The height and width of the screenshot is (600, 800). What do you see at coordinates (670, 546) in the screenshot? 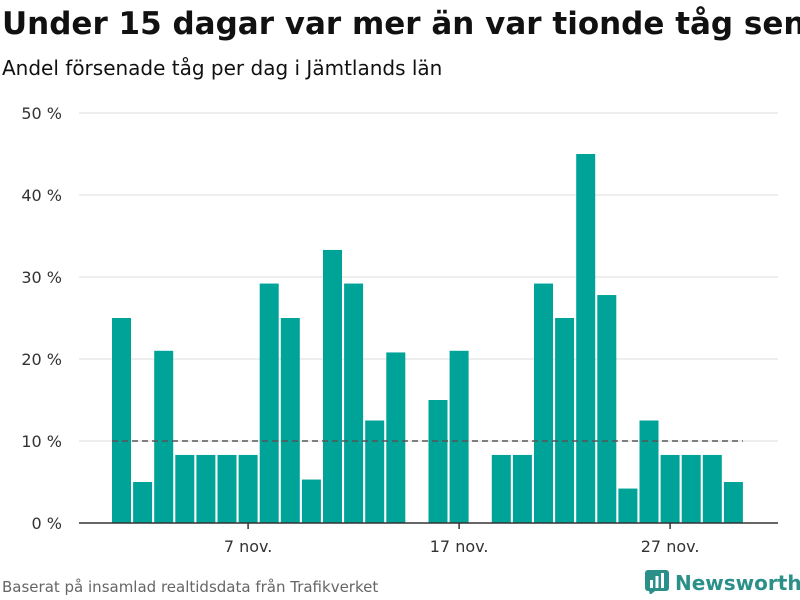
I see `x-tick-label: 27 nov.` at bounding box center [670, 546].